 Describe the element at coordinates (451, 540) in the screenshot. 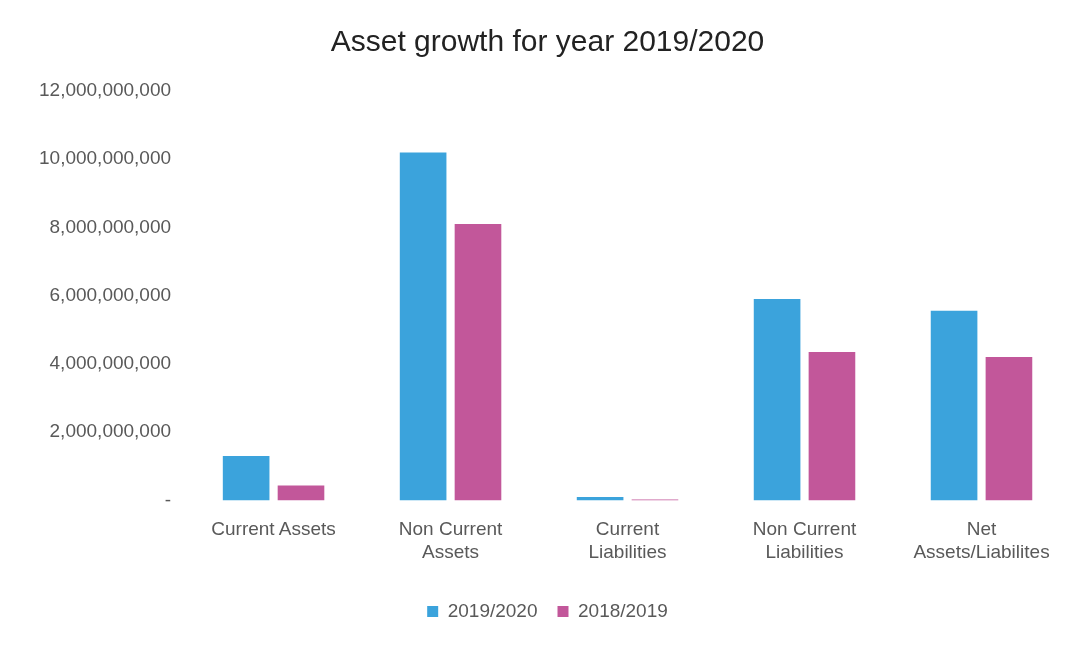

I see `x-tick-label: Non Current Assets` at that location.